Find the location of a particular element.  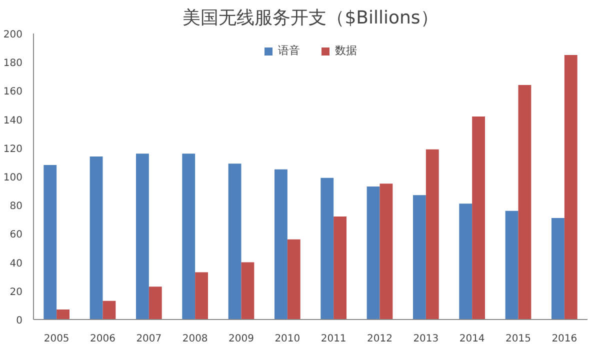

y-tick-label: 60 is located at coordinates (16, 235).